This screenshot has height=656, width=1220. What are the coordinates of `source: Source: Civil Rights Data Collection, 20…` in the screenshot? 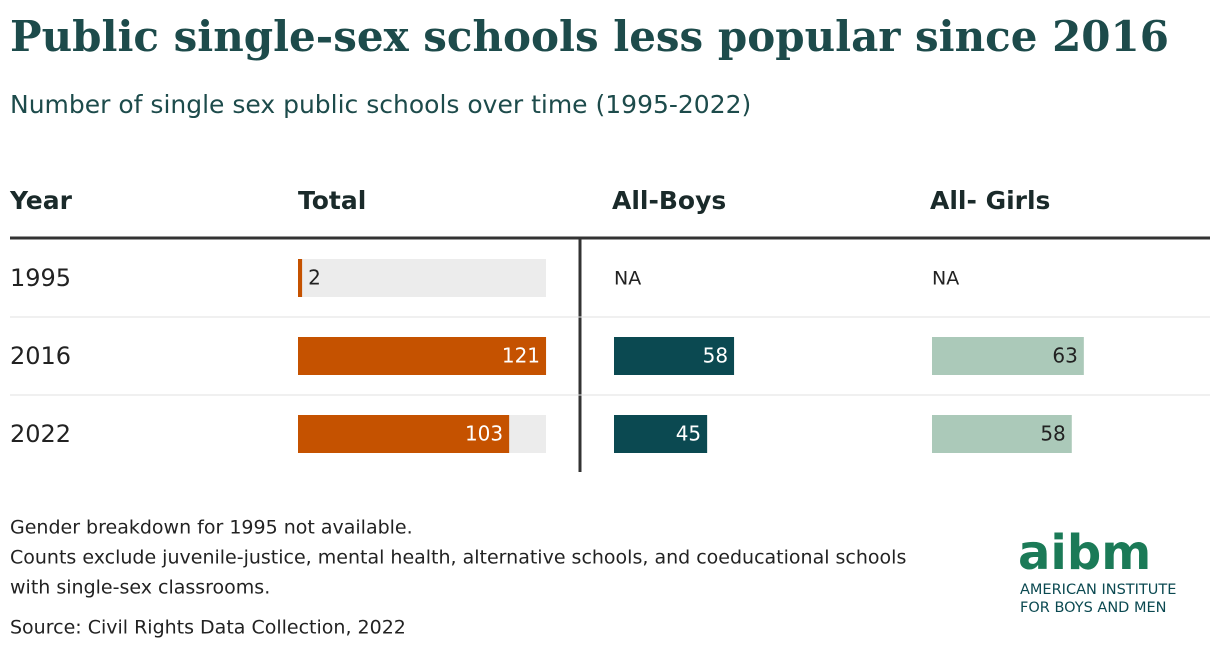 It's located at (208, 628).